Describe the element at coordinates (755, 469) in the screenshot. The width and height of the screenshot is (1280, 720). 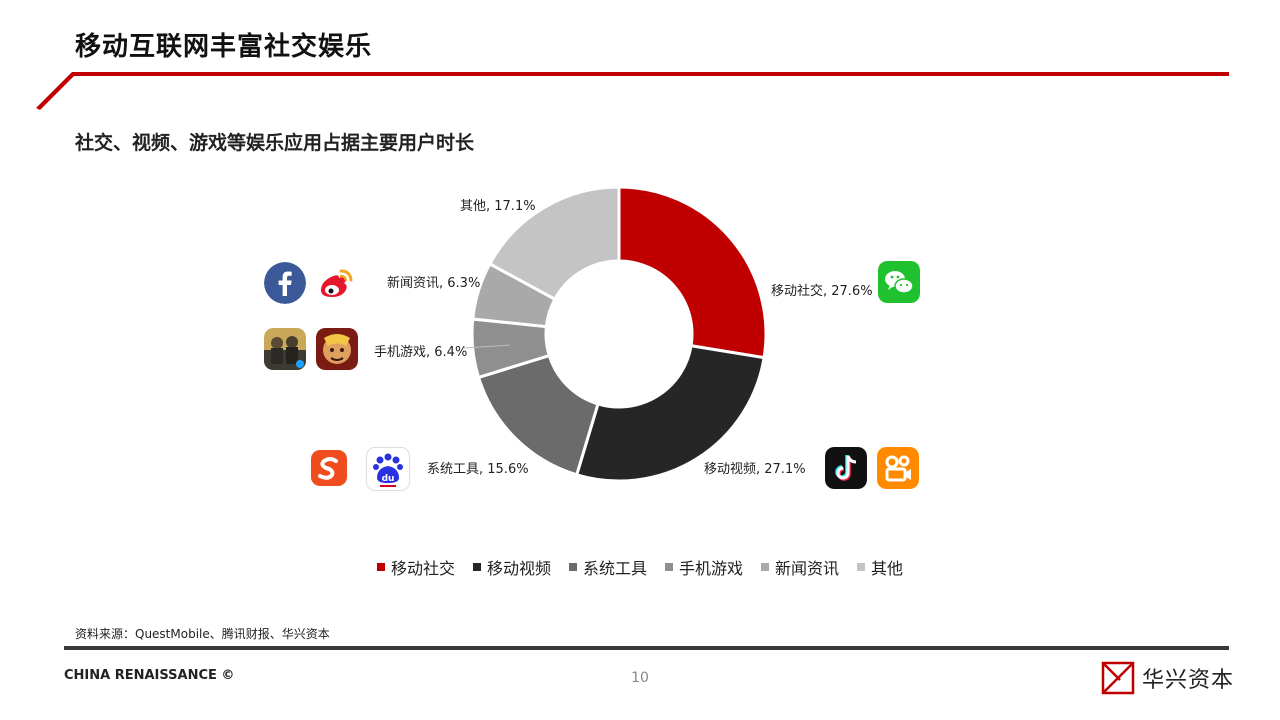
I see `data-label-video: 移动视频, 27.1%` at that location.